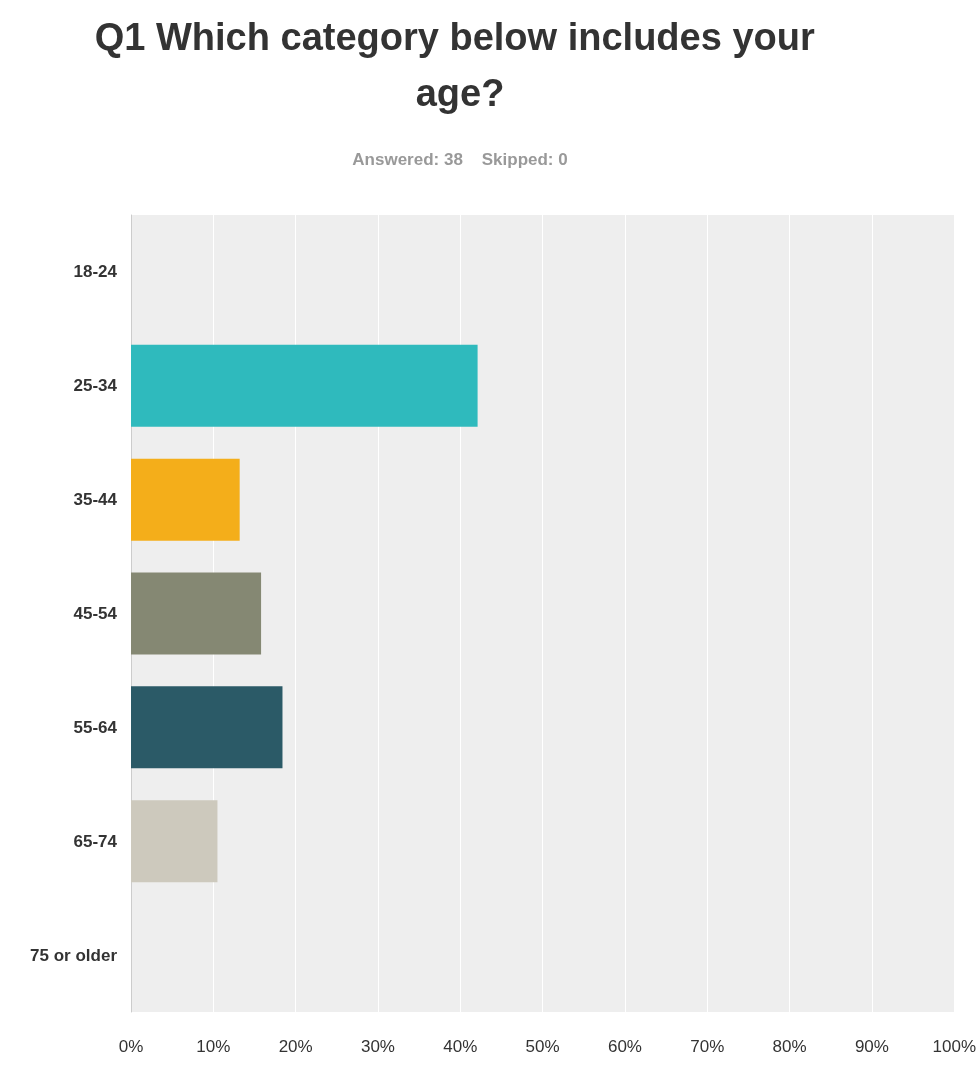  What do you see at coordinates (95, 500) in the screenshot?
I see `y-tick-label: 35-44` at bounding box center [95, 500].